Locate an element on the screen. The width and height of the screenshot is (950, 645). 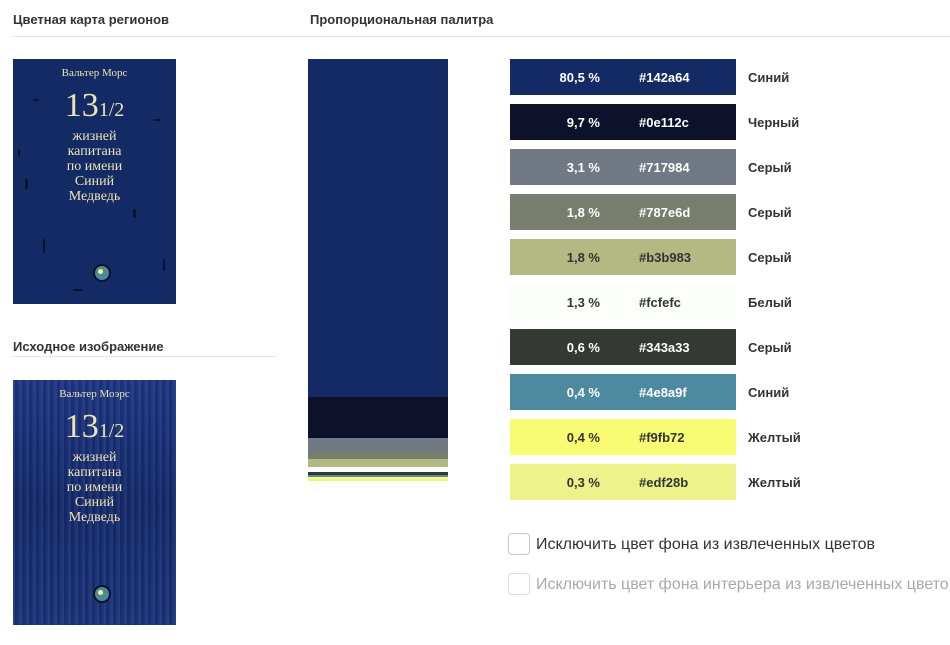
swatch-hex: #edf28b is located at coordinates (664, 482).